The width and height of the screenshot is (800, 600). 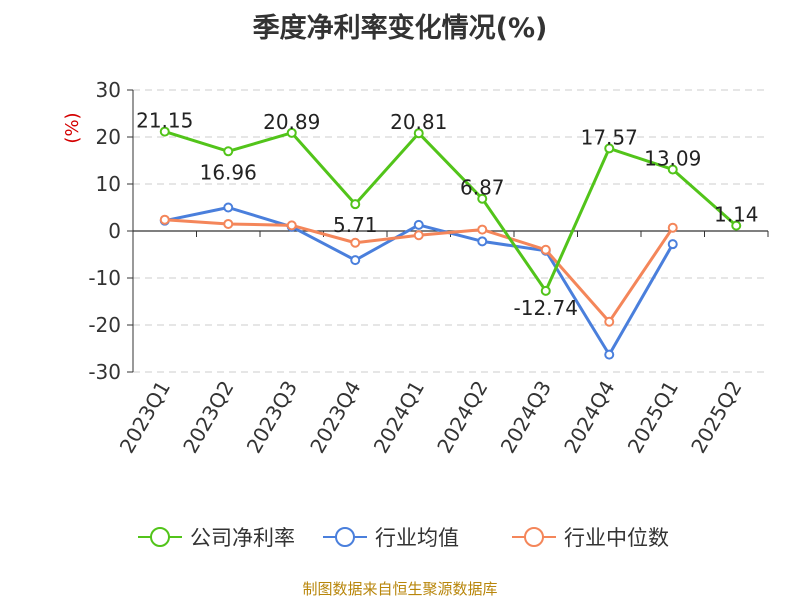 I want to click on data-label: 16.96, so click(x=228, y=172).